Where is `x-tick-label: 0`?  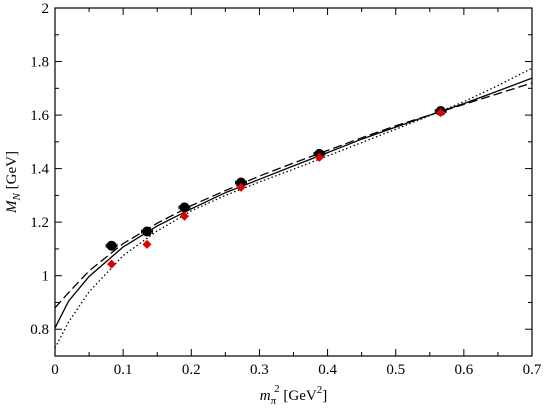 x-tick-label: 0 is located at coordinates (55, 370).